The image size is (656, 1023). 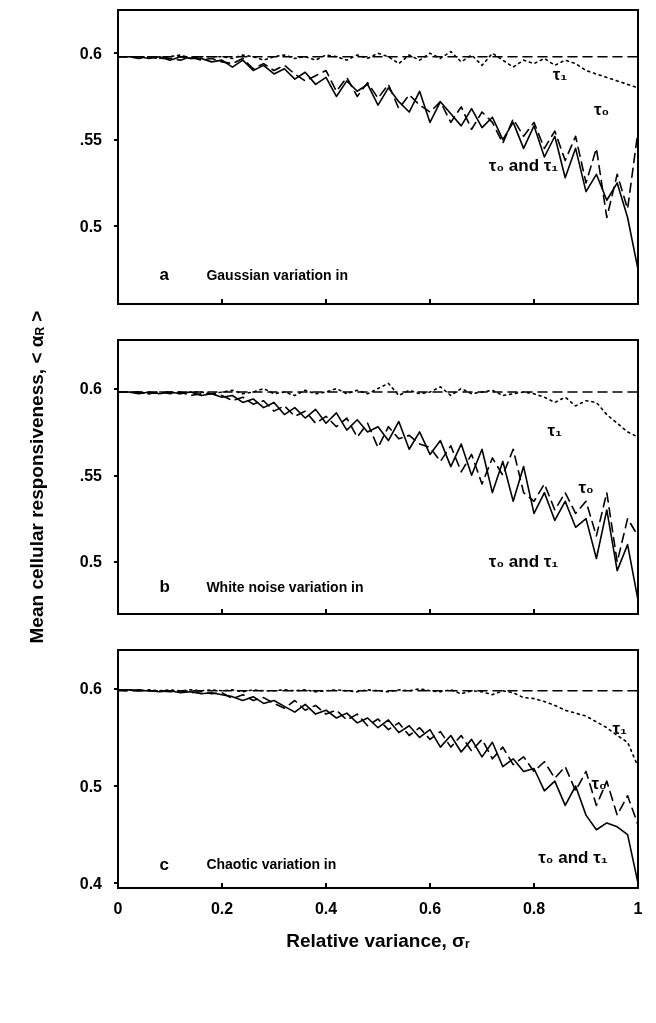 What do you see at coordinates (164, 864) in the screenshot?
I see `annotation: c` at bounding box center [164, 864].